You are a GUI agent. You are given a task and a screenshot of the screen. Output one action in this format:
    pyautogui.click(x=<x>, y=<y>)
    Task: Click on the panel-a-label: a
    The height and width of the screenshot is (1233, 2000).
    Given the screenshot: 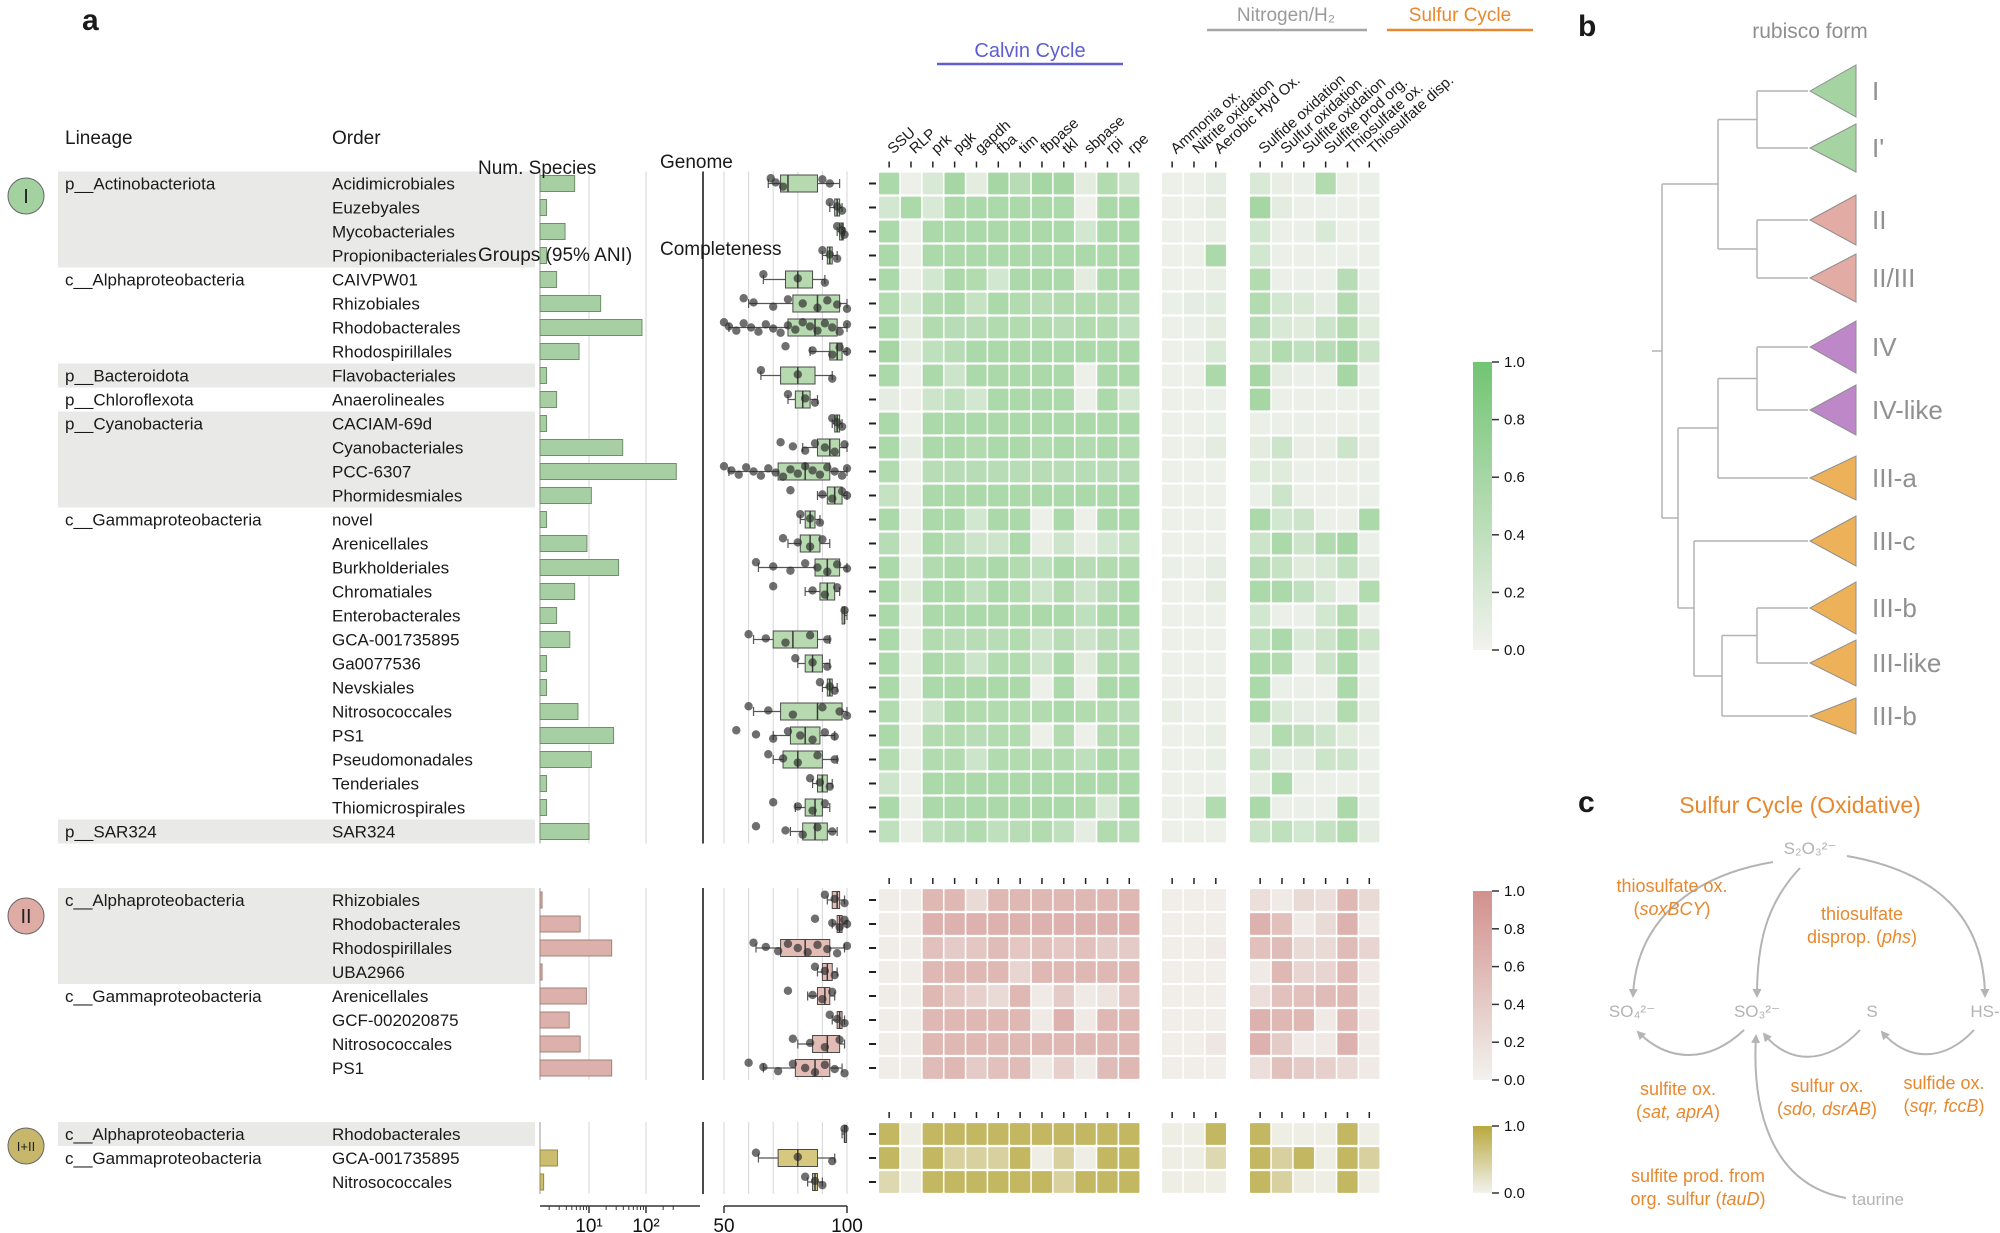 What is the action you would take?
    pyautogui.click(x=90, y=20)
    